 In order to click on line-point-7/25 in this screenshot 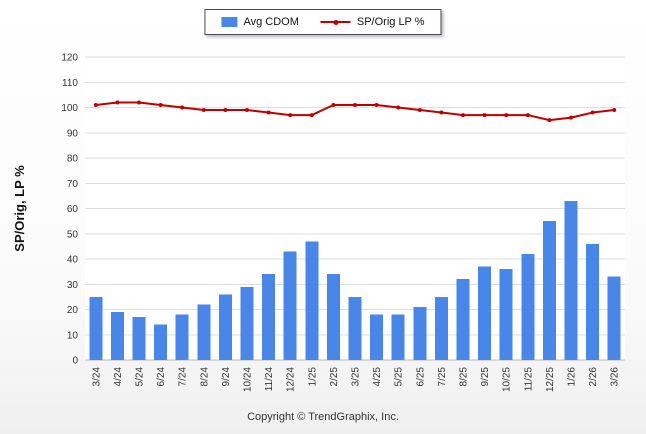, I will do `click(441, 112)`.